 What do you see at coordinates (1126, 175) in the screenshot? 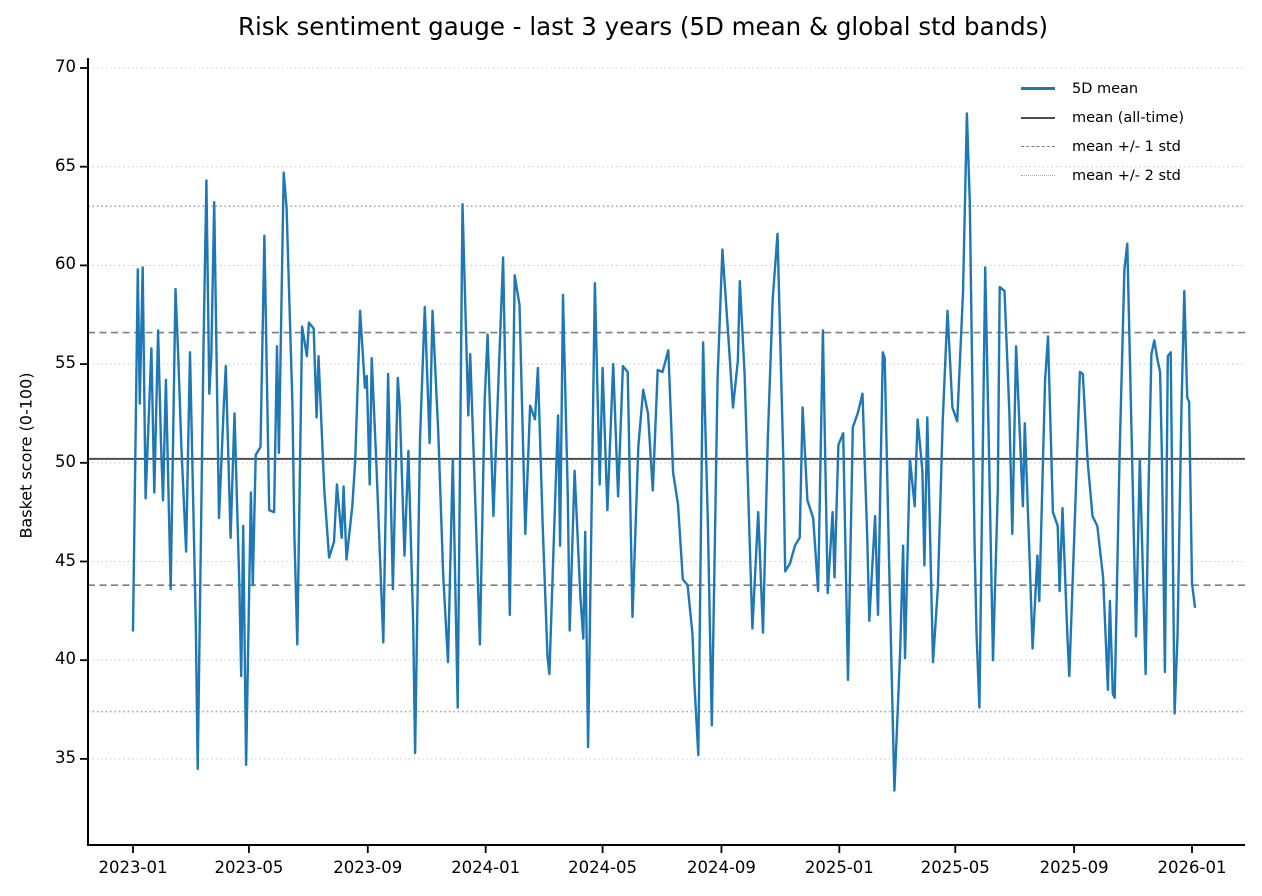
I see `legend-label: mean +/- 2 std` at bounding box center [1126, 175].